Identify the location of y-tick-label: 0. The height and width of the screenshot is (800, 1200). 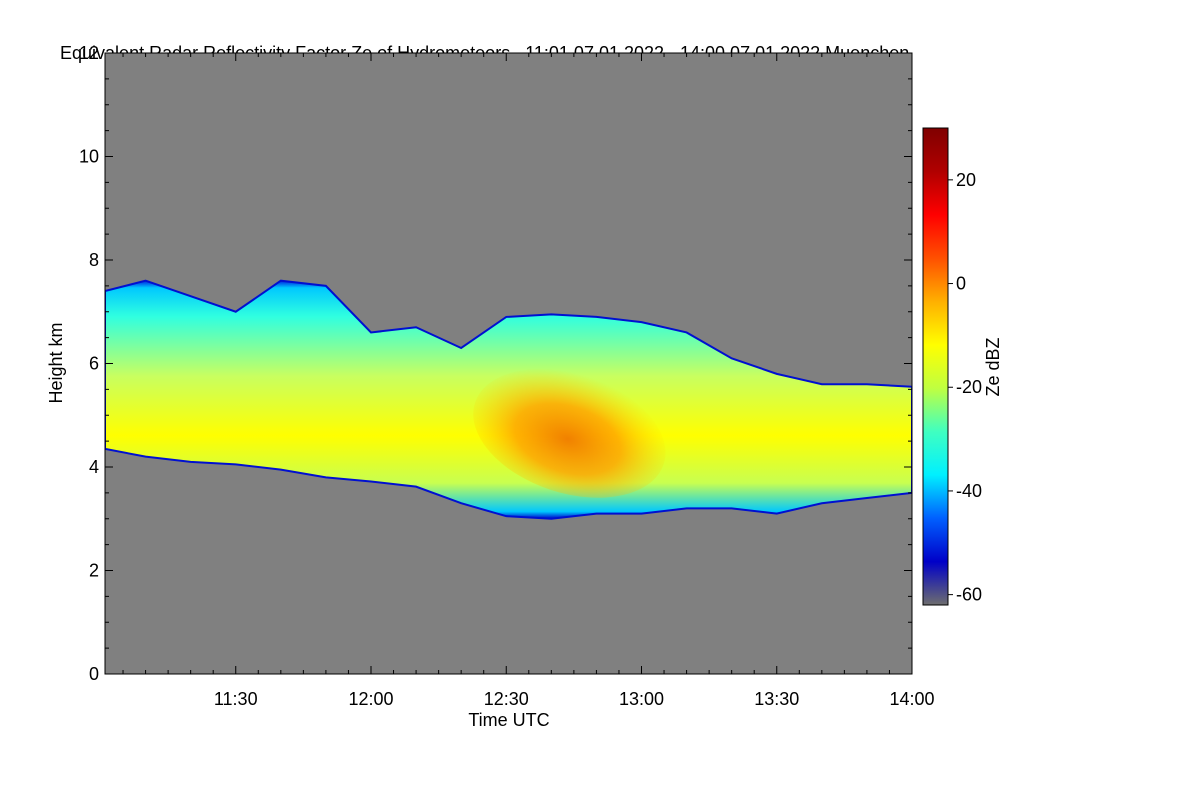
(94, 674).